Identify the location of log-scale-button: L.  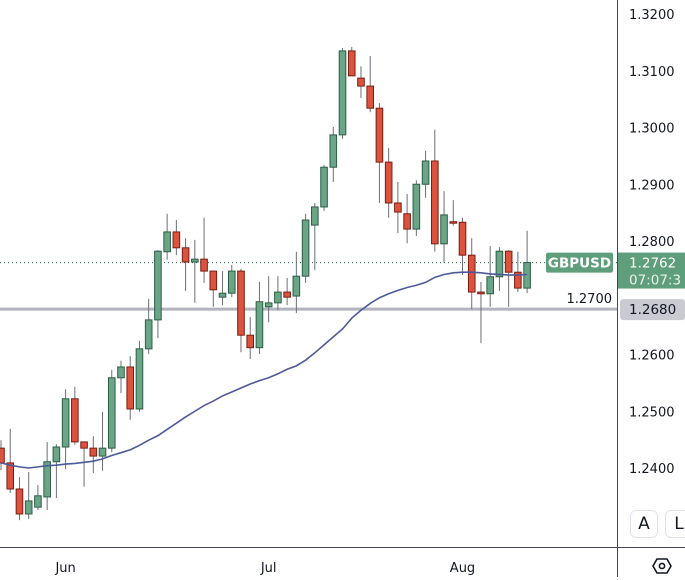
(675, 524).